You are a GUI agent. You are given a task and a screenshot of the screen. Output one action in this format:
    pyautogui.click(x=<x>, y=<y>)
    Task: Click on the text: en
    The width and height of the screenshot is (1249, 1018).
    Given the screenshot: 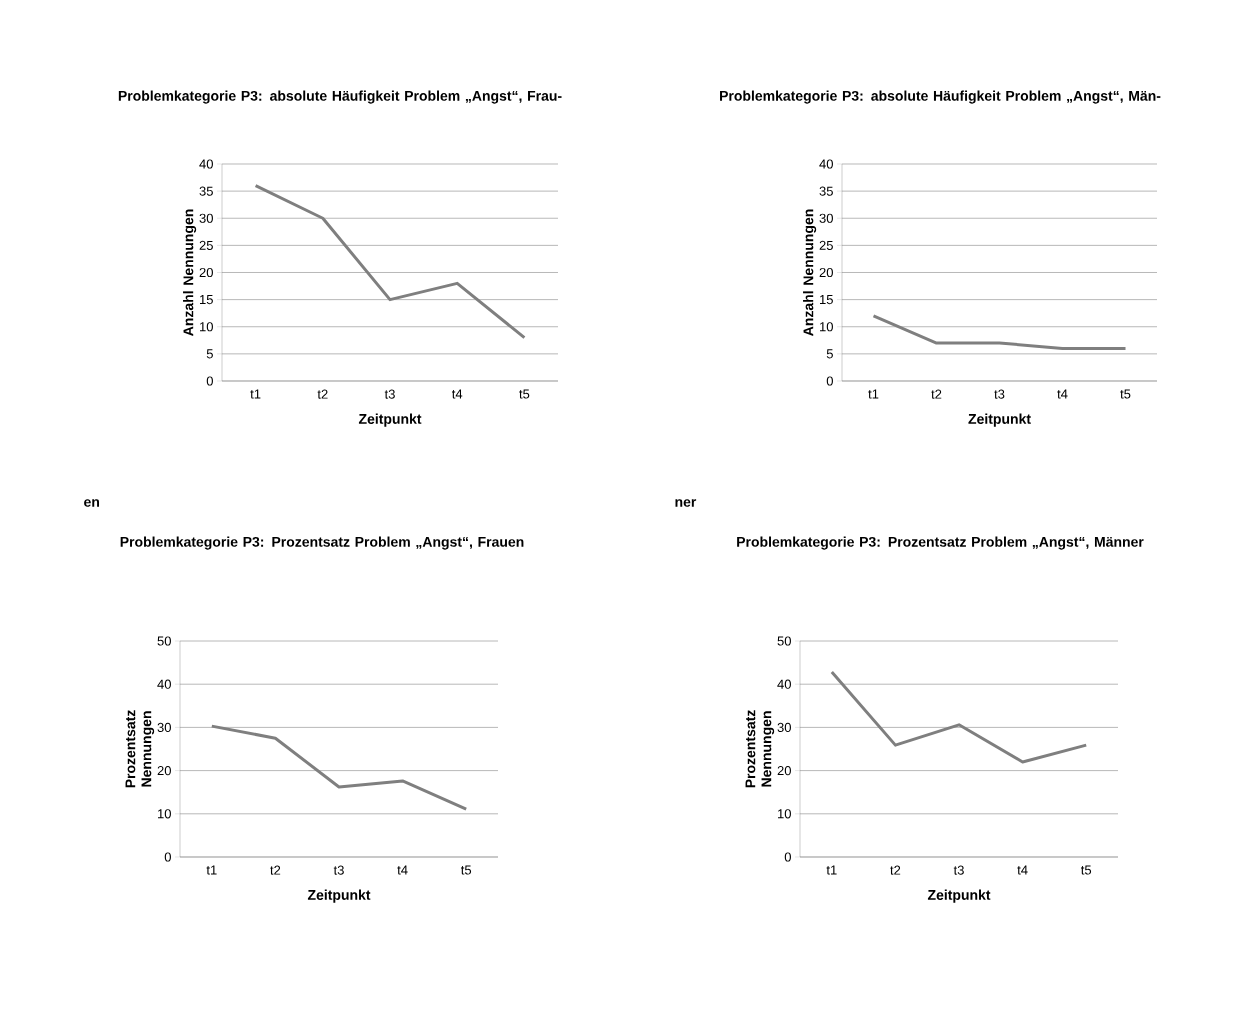 What is the action you would take?
    pyautogui.click(x=92, y=503)
    